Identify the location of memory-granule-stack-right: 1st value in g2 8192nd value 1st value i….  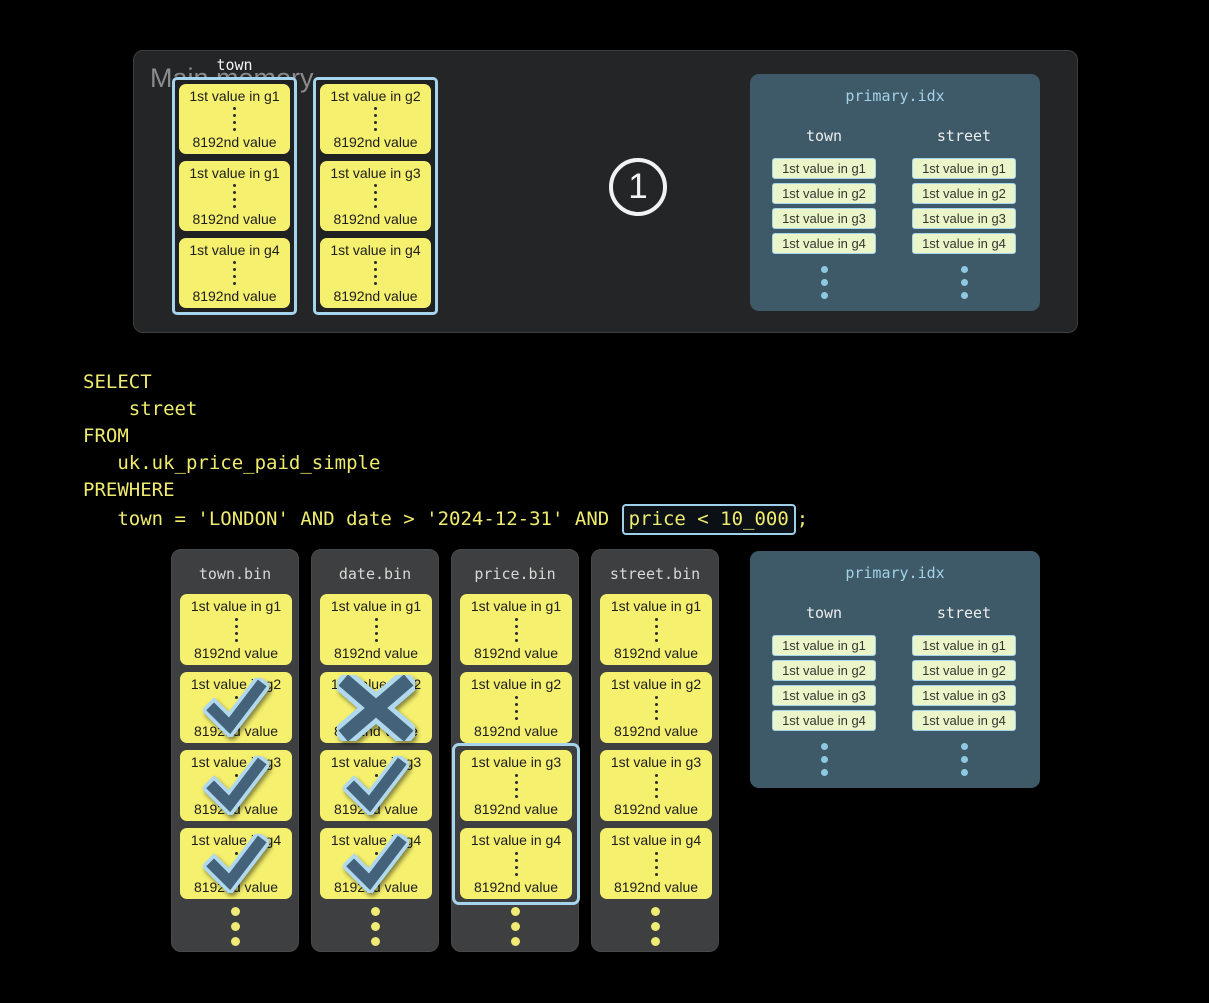
(375, 196).